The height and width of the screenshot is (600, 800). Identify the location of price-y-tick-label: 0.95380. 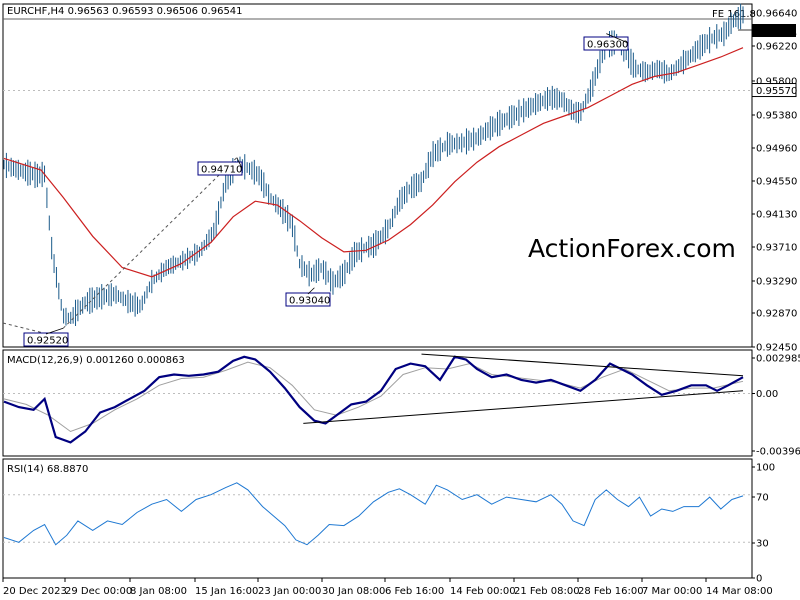
(776, 116).